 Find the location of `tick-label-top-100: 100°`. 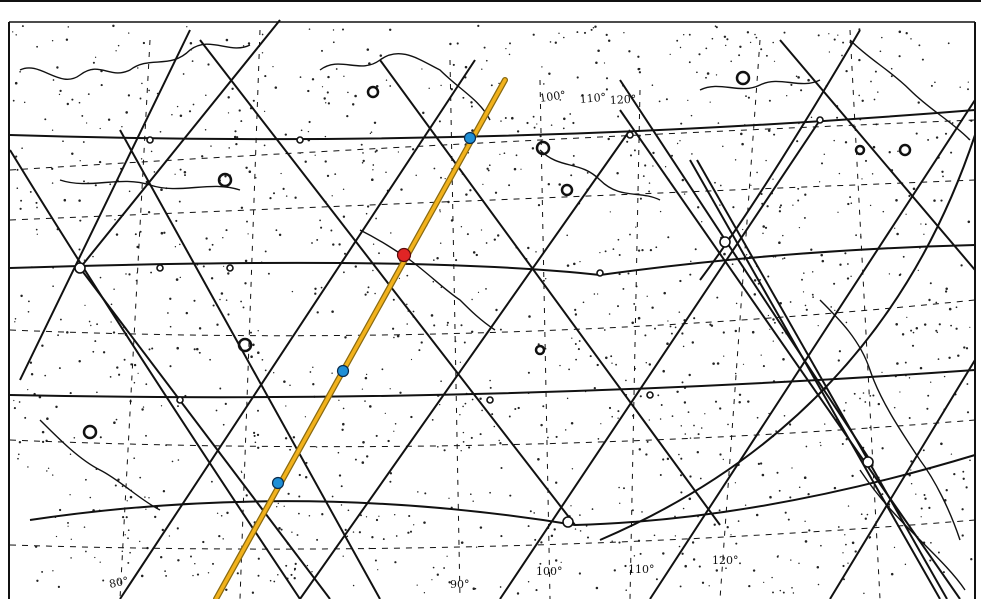

tick-label-top-100: 100° is located at coordinates (553, 96).